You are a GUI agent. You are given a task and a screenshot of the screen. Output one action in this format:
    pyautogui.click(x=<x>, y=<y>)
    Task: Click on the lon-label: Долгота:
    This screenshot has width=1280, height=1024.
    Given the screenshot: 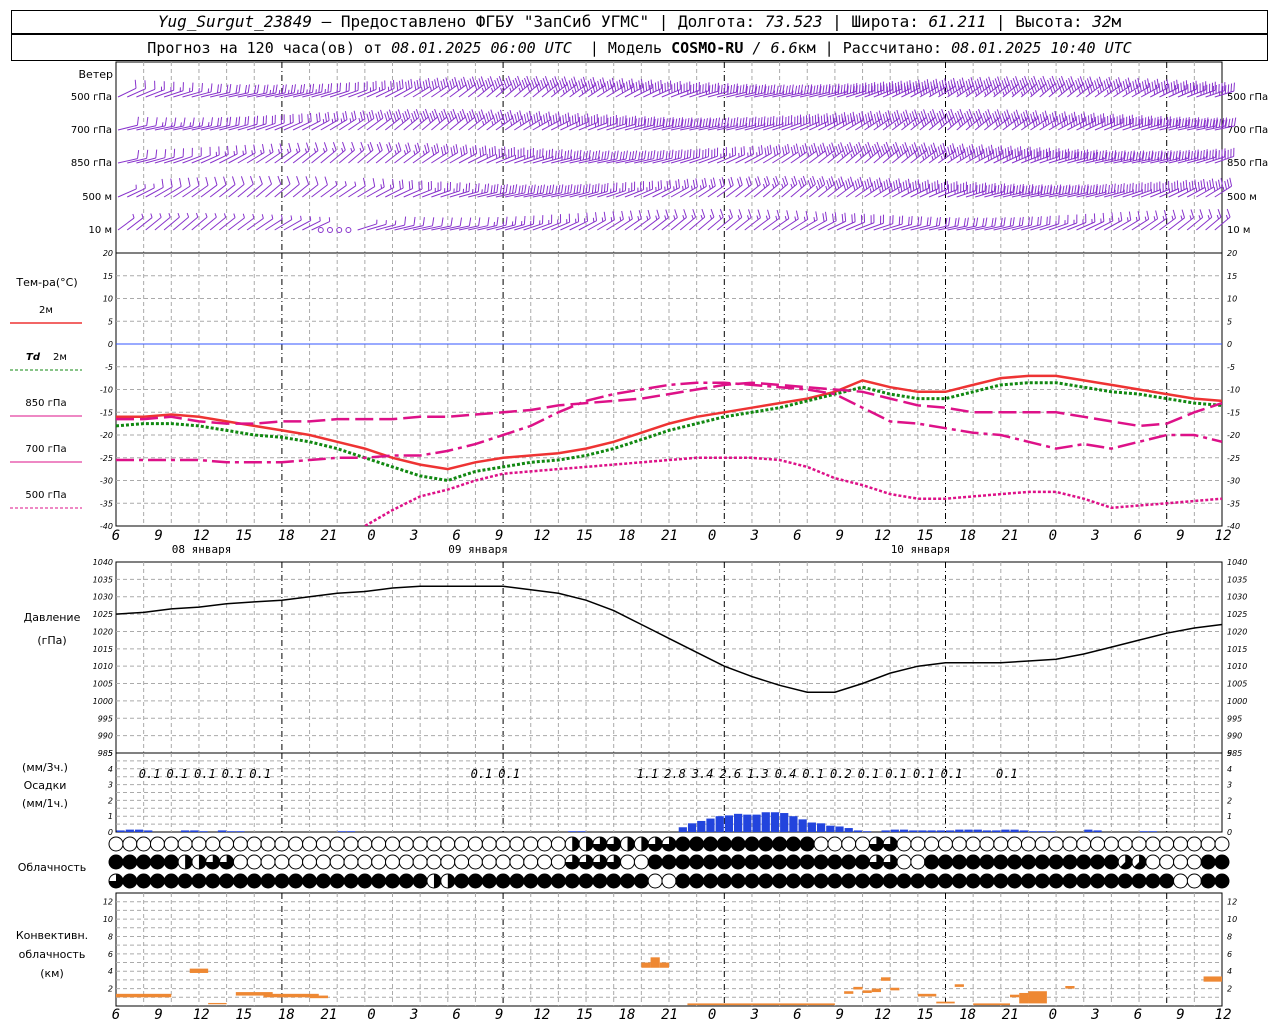 What is the action you would take?
    pyautogui.click(x=721, y=21)
    